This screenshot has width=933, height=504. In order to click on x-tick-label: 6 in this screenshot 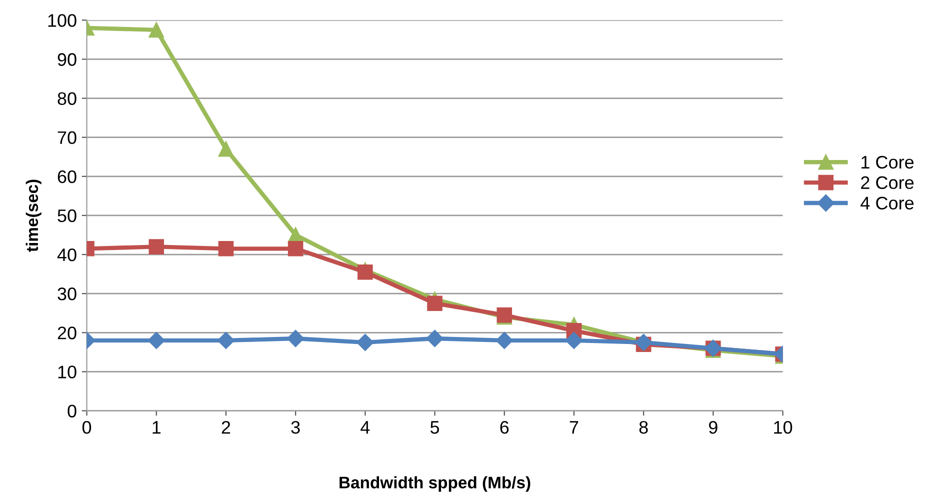, I will do `click(504, 427)`.